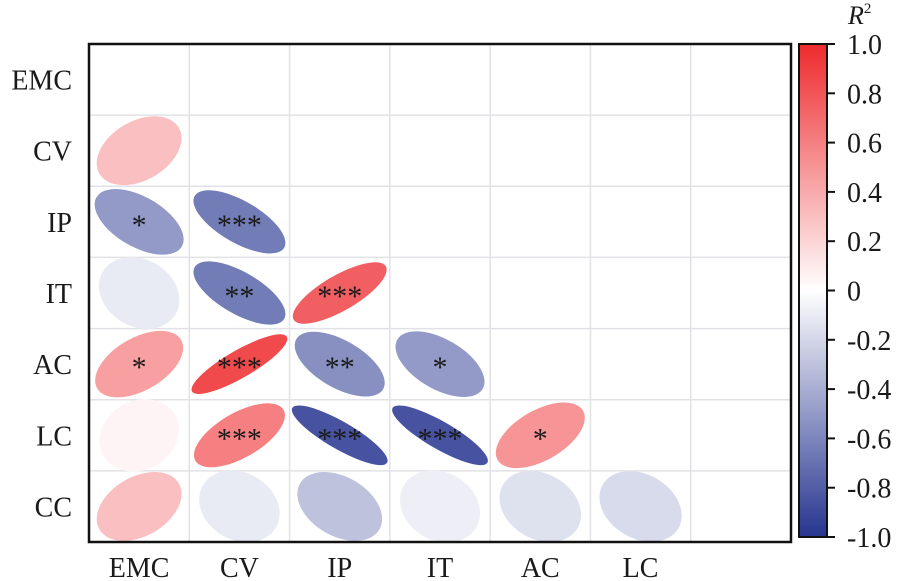  Describe the element at coordinates (339, 567) in the screenshot. I see `x-tick-label: IP` at that location.